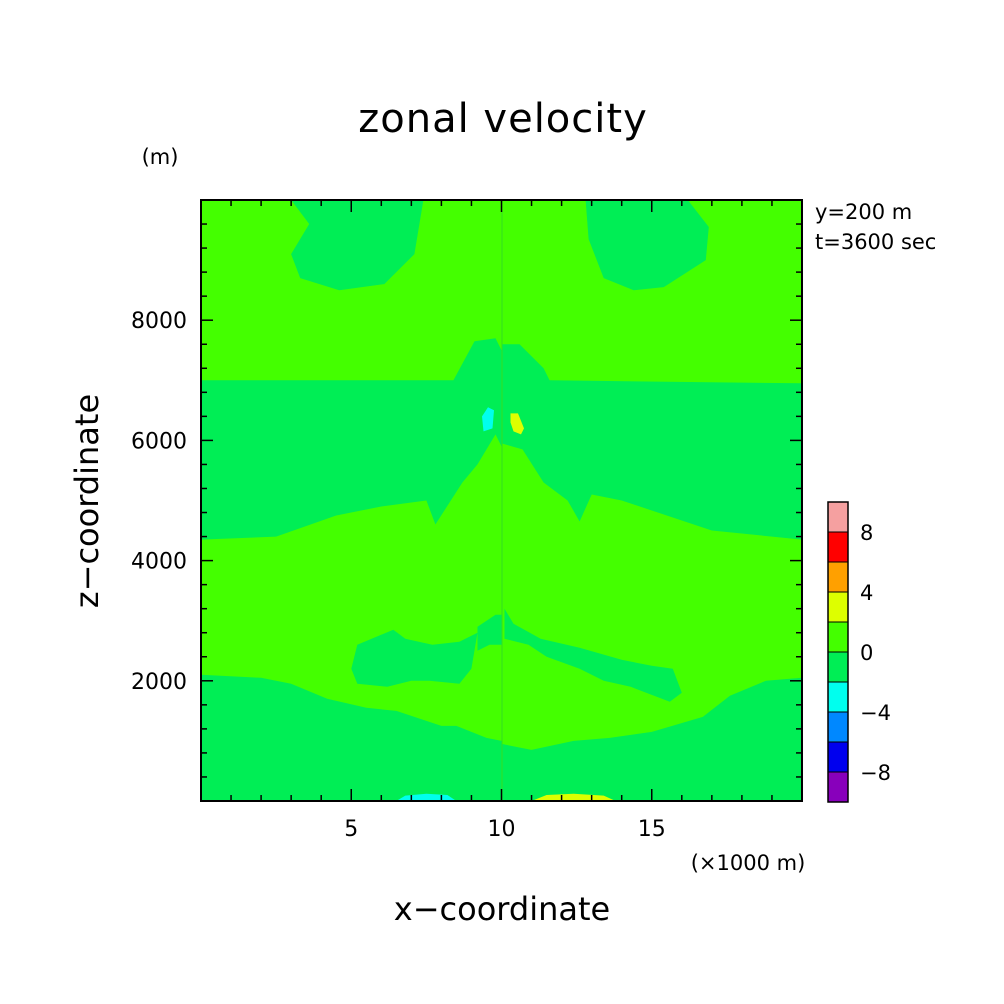 Image resolution: width=1004 pixels, height=1004 pixels. What do you see at coordinates (414, 658) in the screenshot?
I see `contour-region-left-mid-lower` at bounding box center [414, 658].